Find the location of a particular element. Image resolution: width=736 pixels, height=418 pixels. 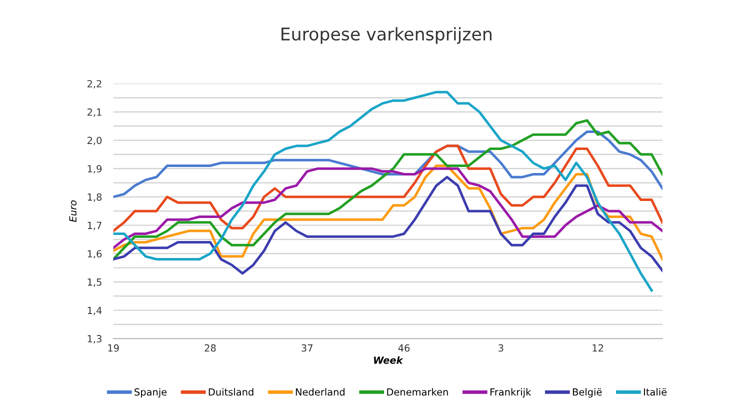

x-tick-label: 37 is located at coordinates (307, 348).